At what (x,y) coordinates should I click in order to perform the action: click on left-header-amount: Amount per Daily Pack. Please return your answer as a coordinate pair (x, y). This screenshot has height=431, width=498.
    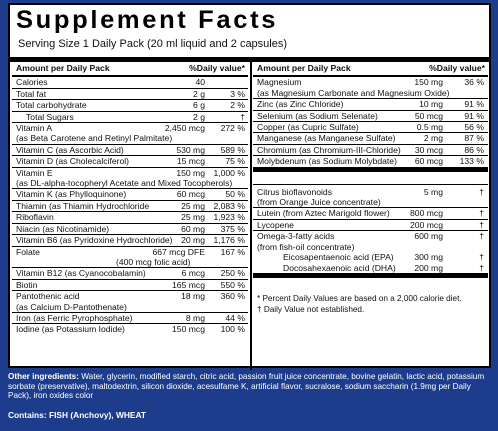
    Looking at the image, I should click on (63, 68).